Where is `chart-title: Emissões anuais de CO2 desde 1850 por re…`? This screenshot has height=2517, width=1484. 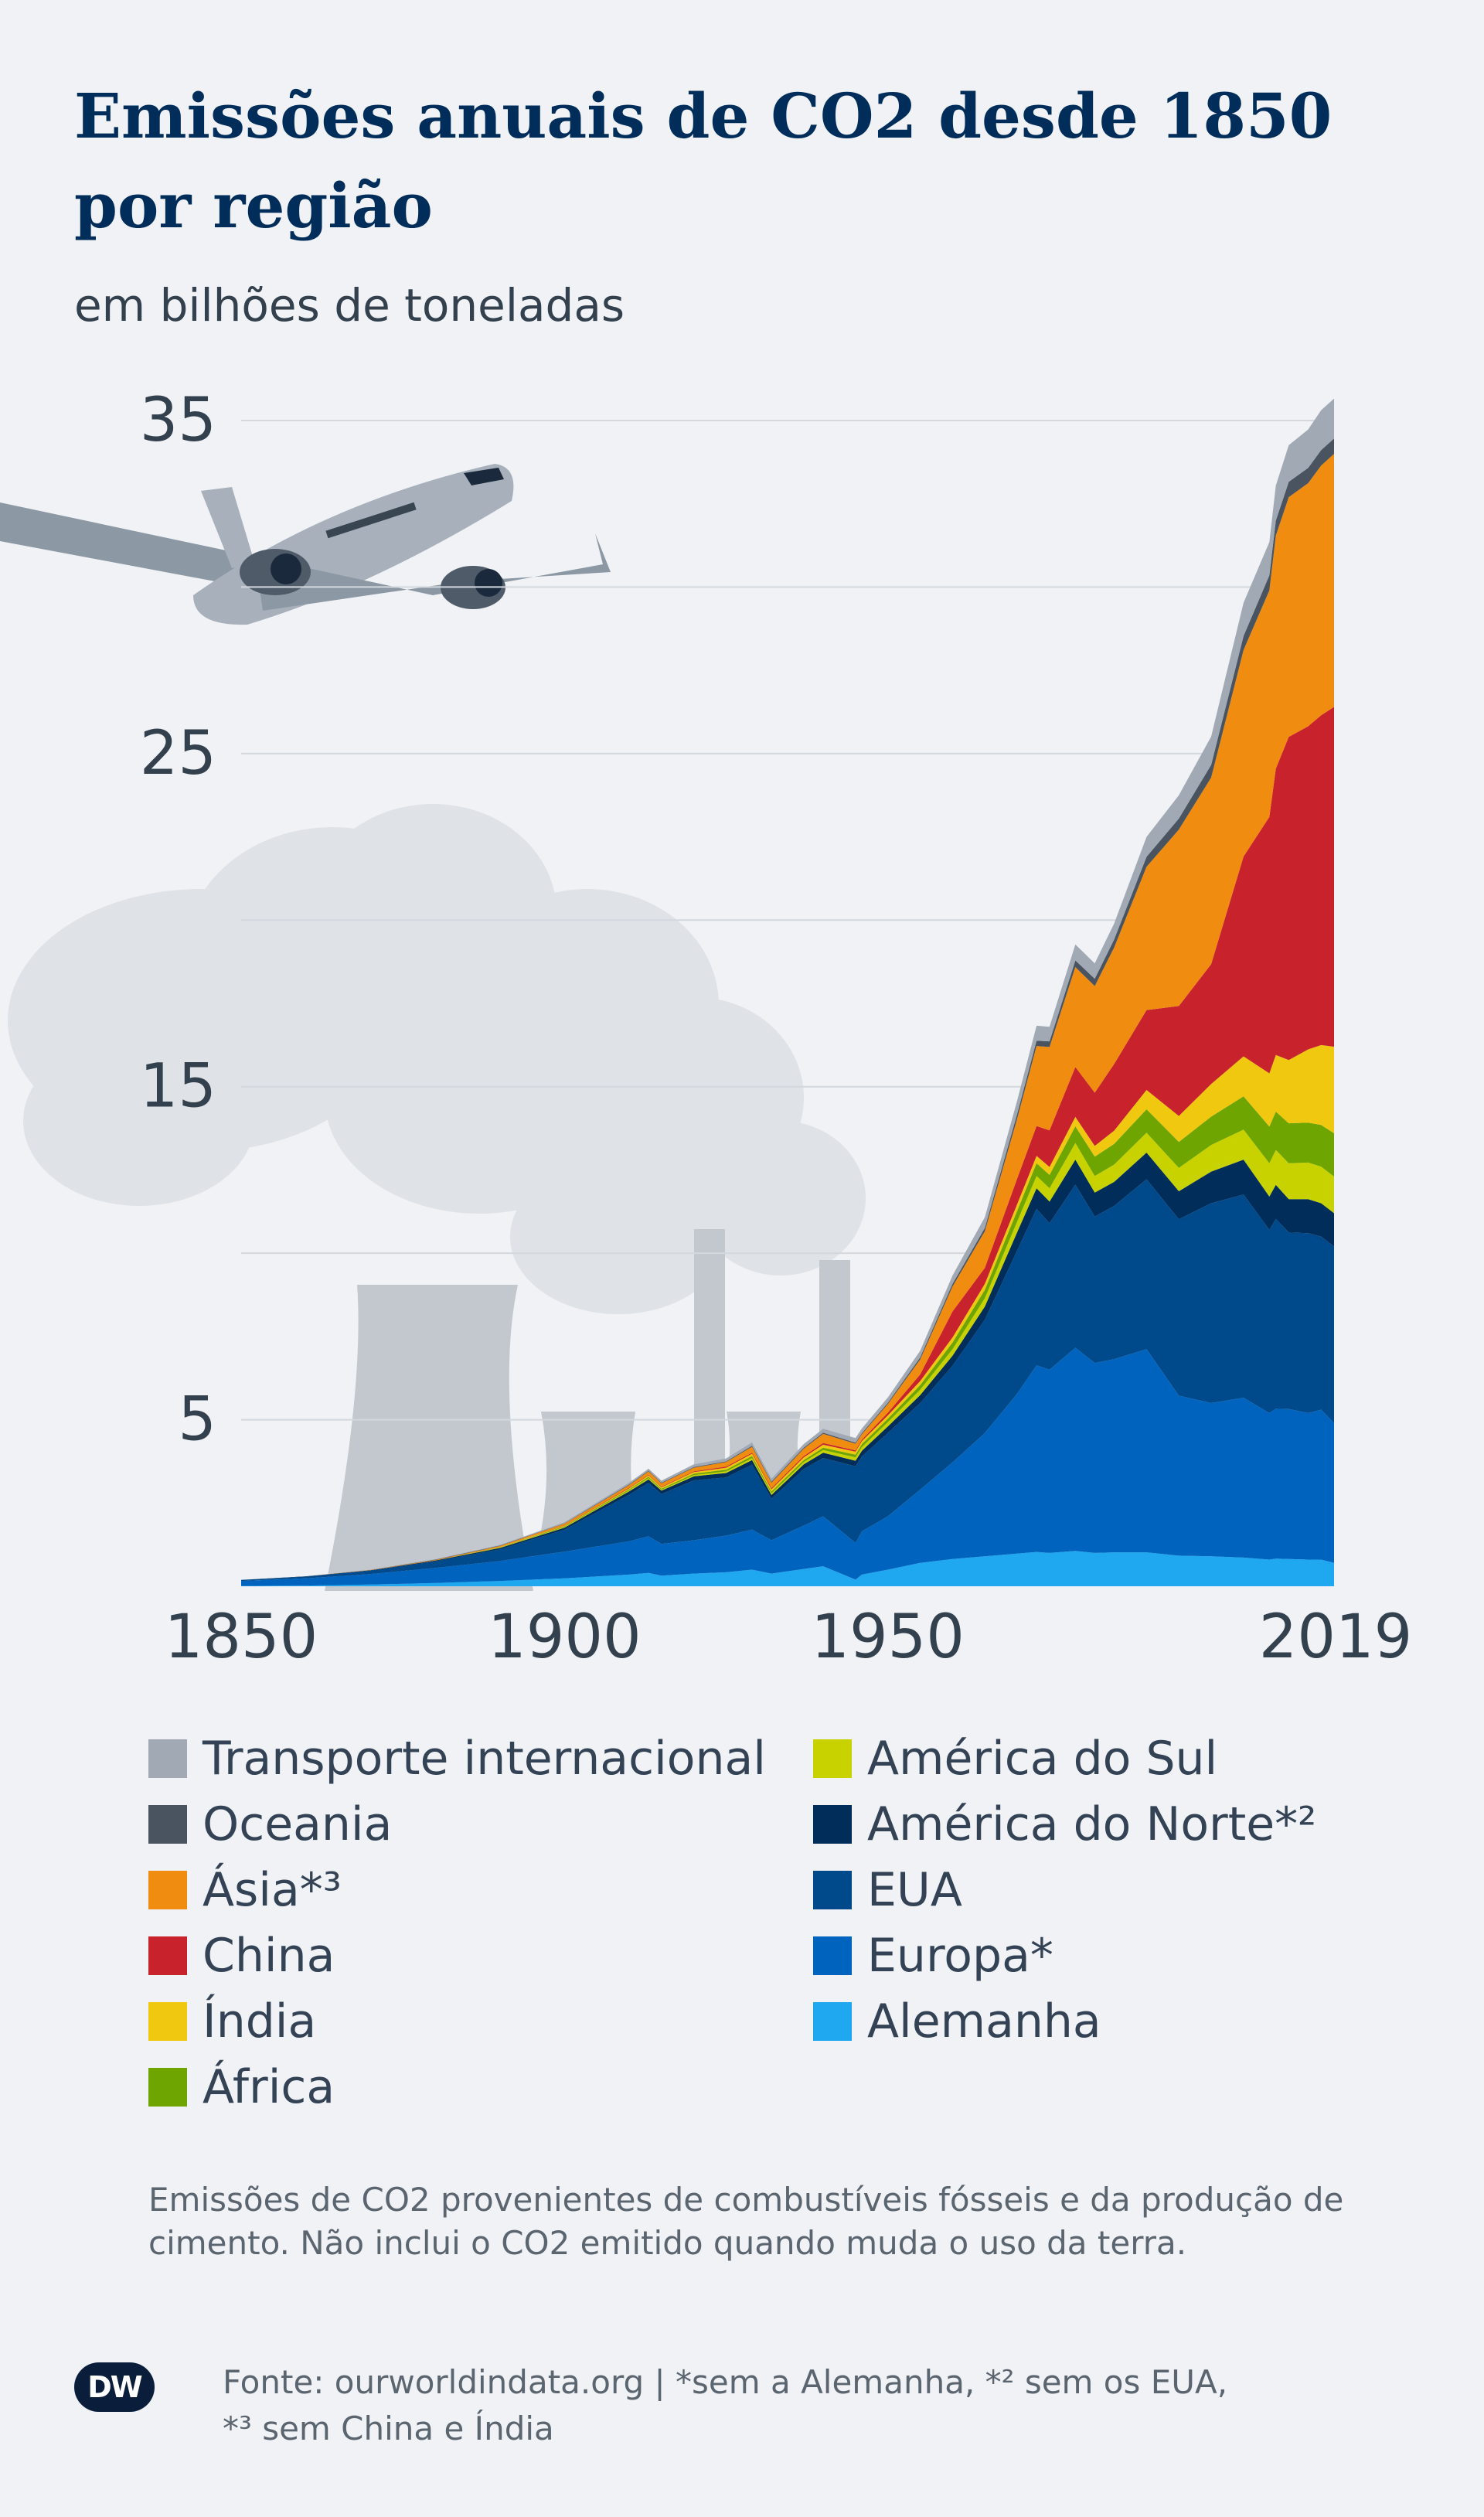
chart-title: Emissões anuais de CO2 desde 1850 por re… is located at coordinates (703, 161).